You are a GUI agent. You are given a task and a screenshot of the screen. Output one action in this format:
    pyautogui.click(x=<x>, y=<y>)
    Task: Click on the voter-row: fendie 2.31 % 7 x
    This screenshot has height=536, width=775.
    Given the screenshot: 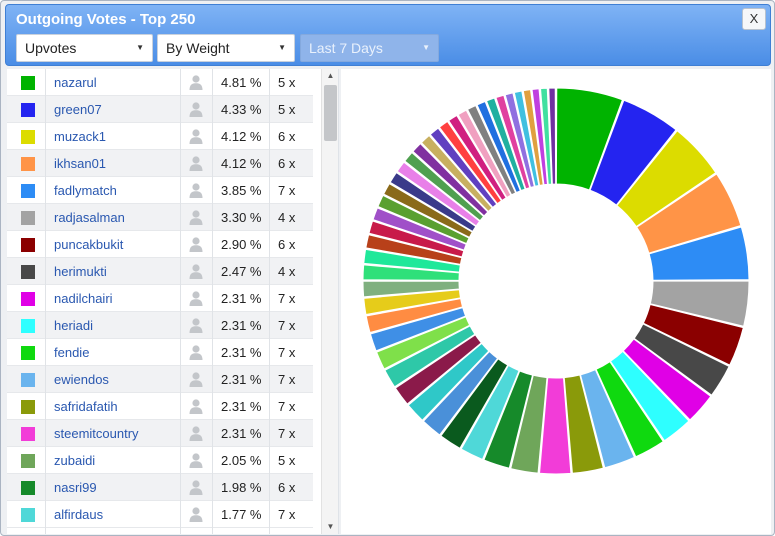 What is the action you would take?
    pyautogui.click(x=160, y=352)
    